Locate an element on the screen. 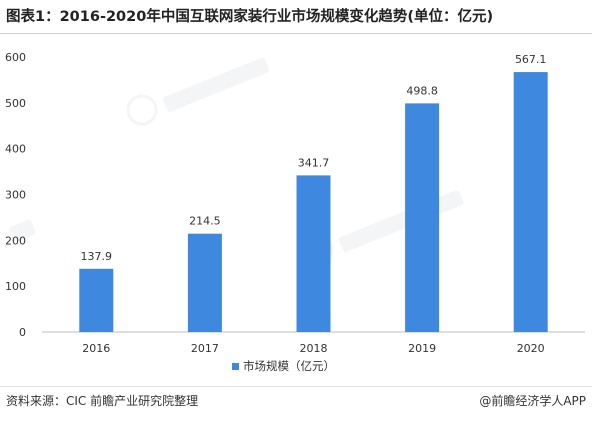  bar-2019 is located at coordinates (422, 217).